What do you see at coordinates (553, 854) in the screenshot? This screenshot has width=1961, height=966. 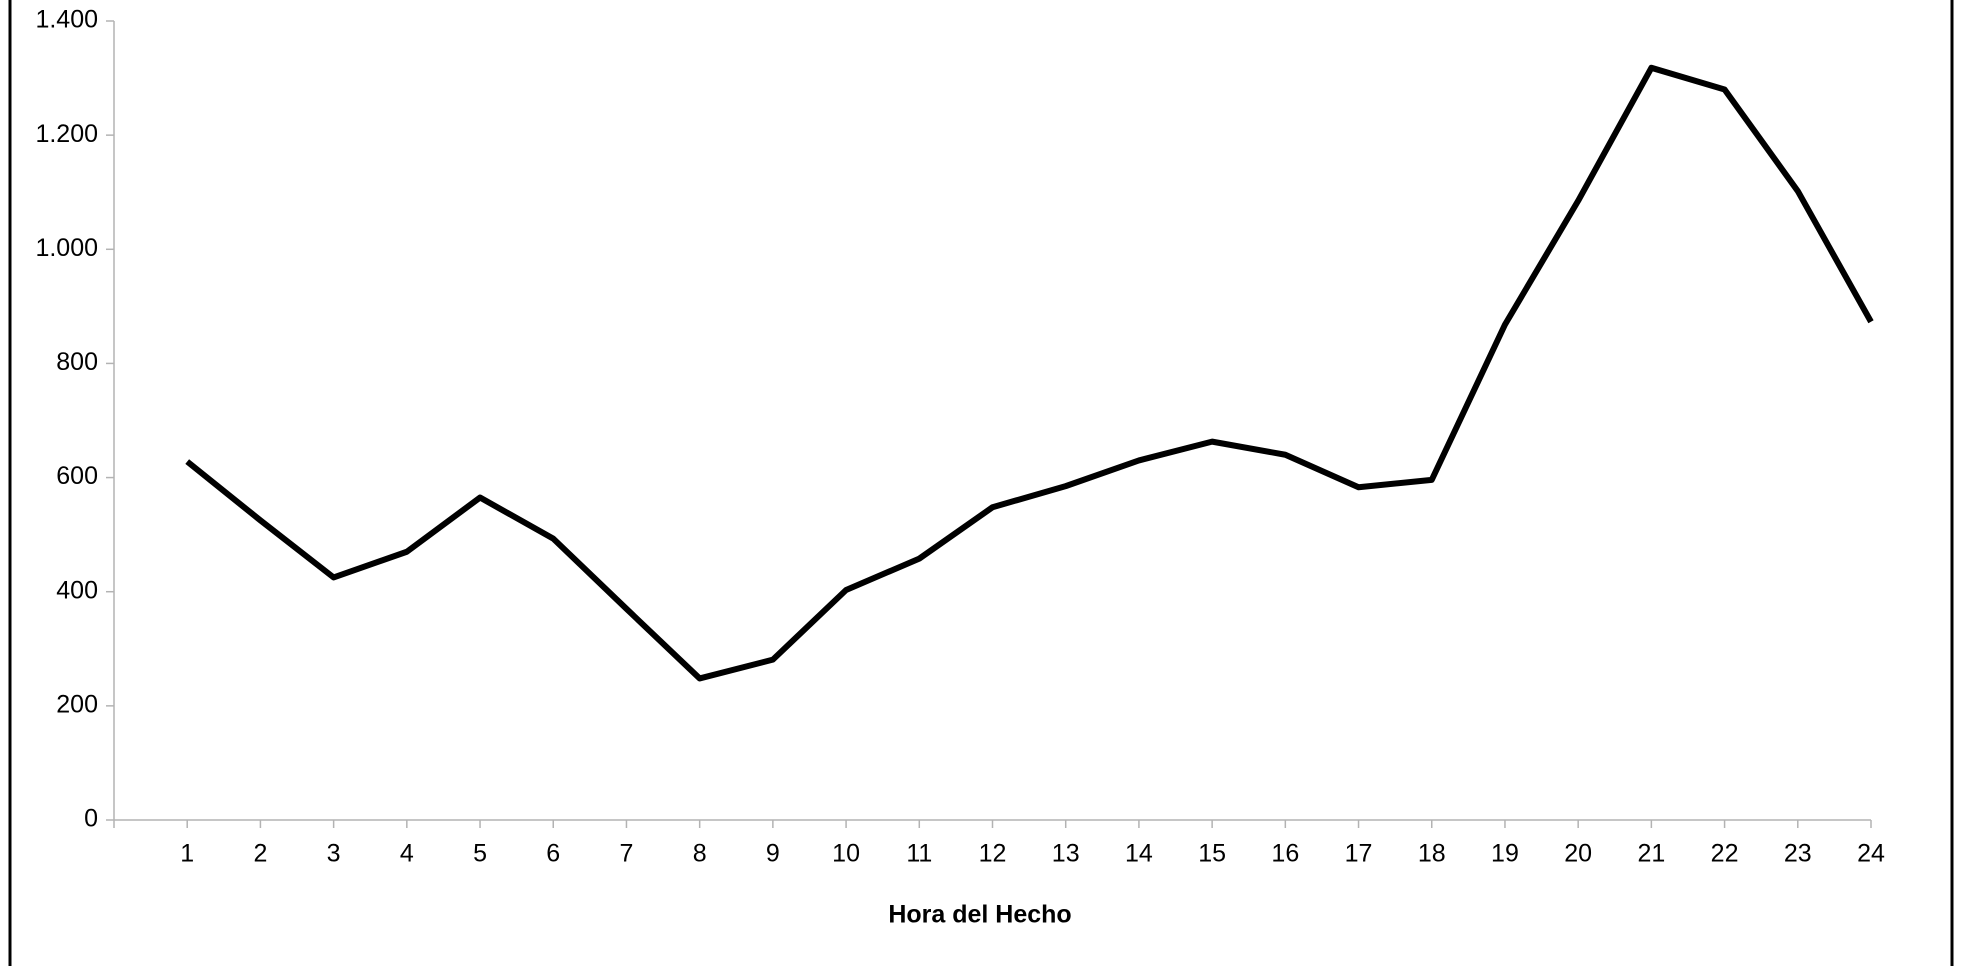 I see `x-tick-label: 6` at bounding box center [553, 854].